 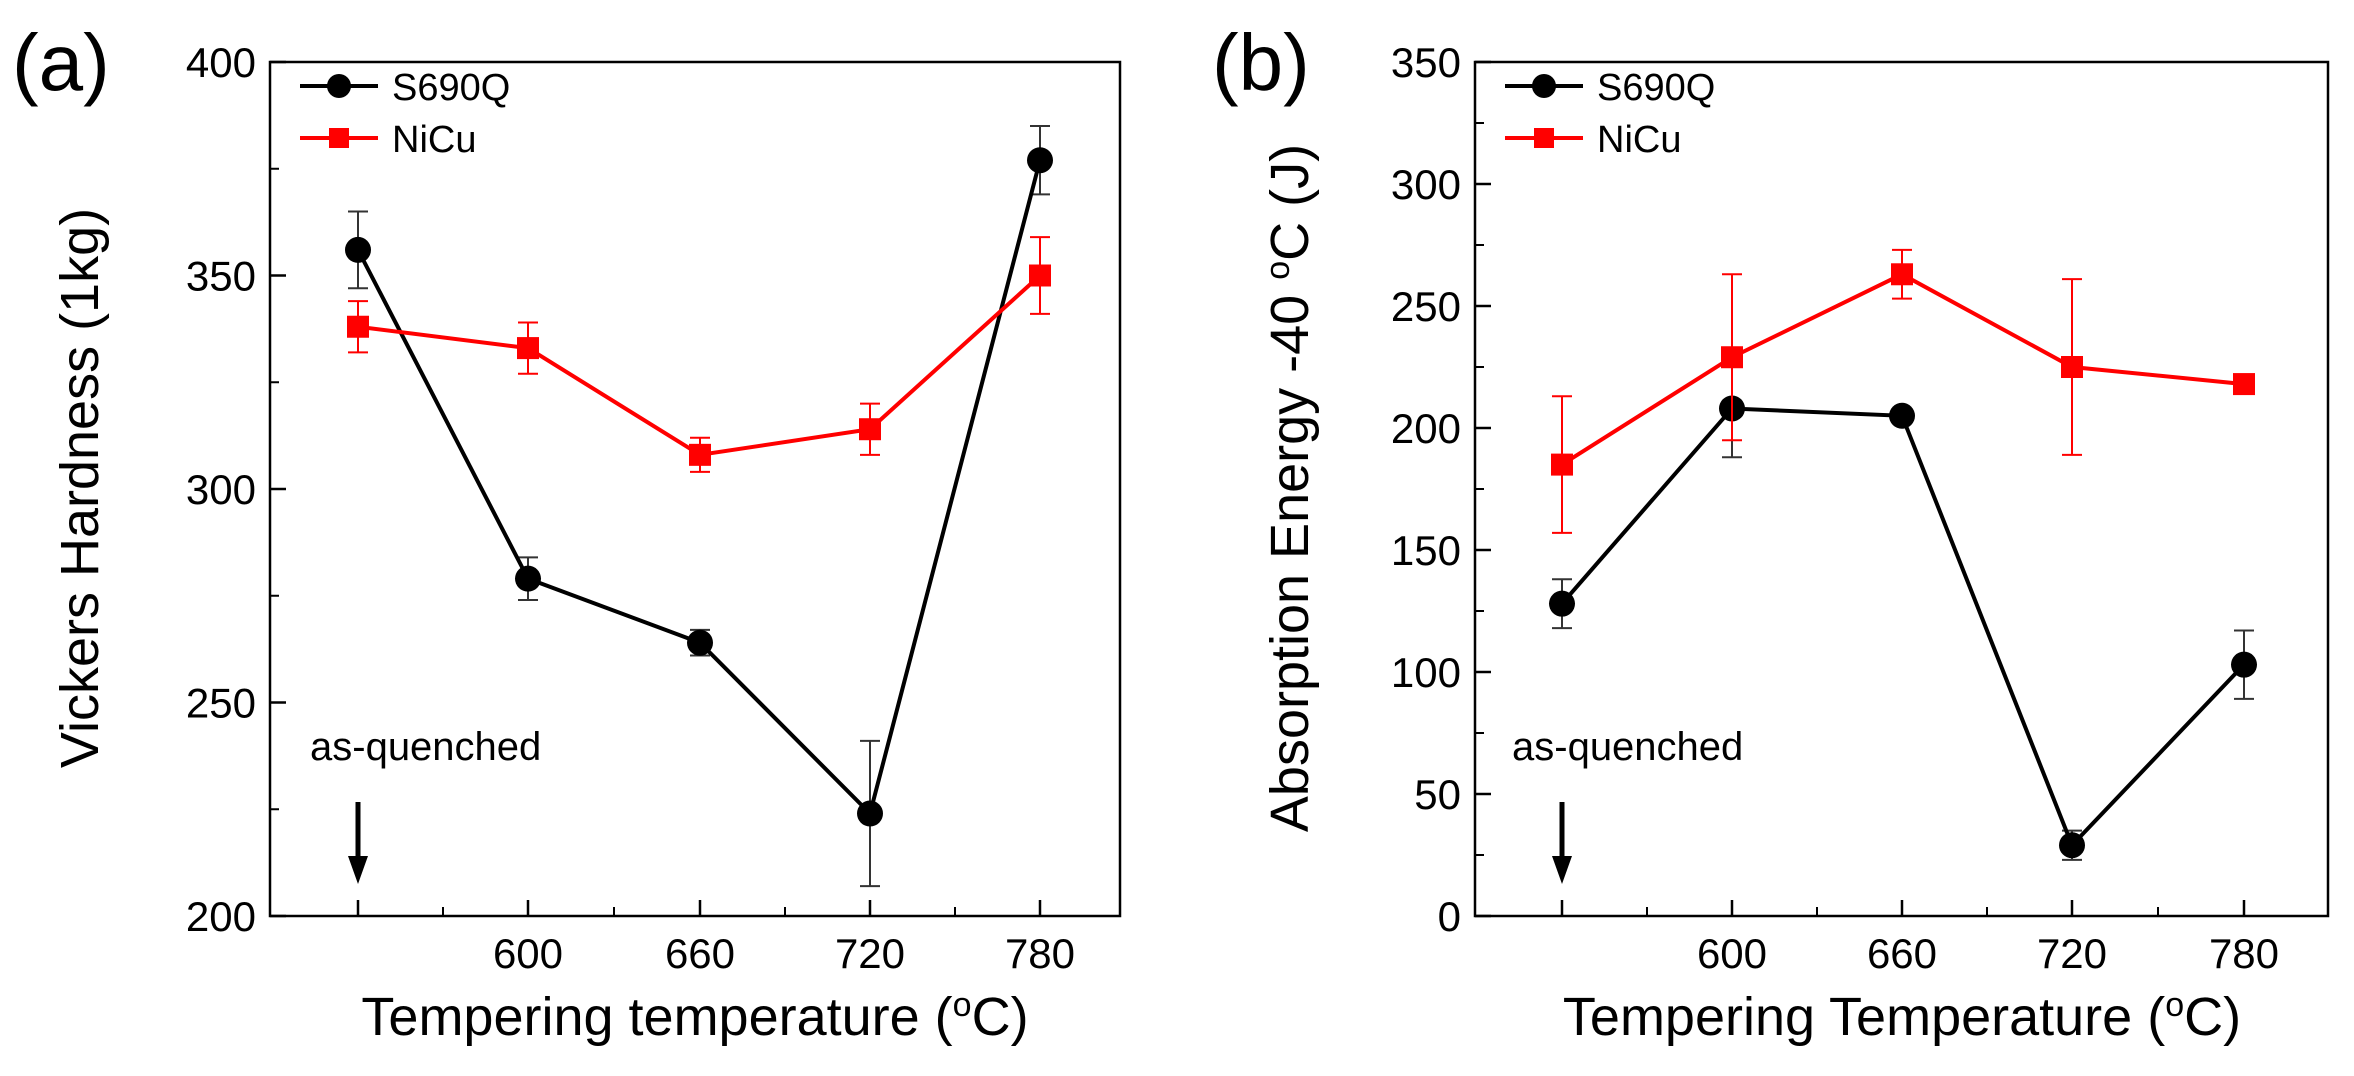 I want to click on panel-label: (b), so click(x=1261, y=62).